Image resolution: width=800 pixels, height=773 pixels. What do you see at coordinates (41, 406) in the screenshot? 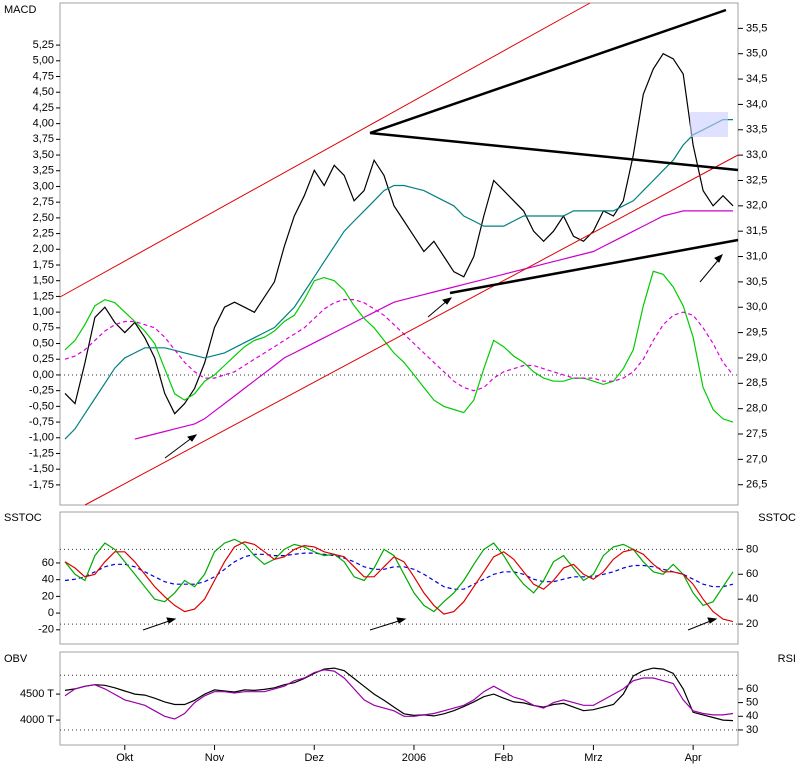
I see `y-tick-label: -0,50` at bounding box center [41, 406].